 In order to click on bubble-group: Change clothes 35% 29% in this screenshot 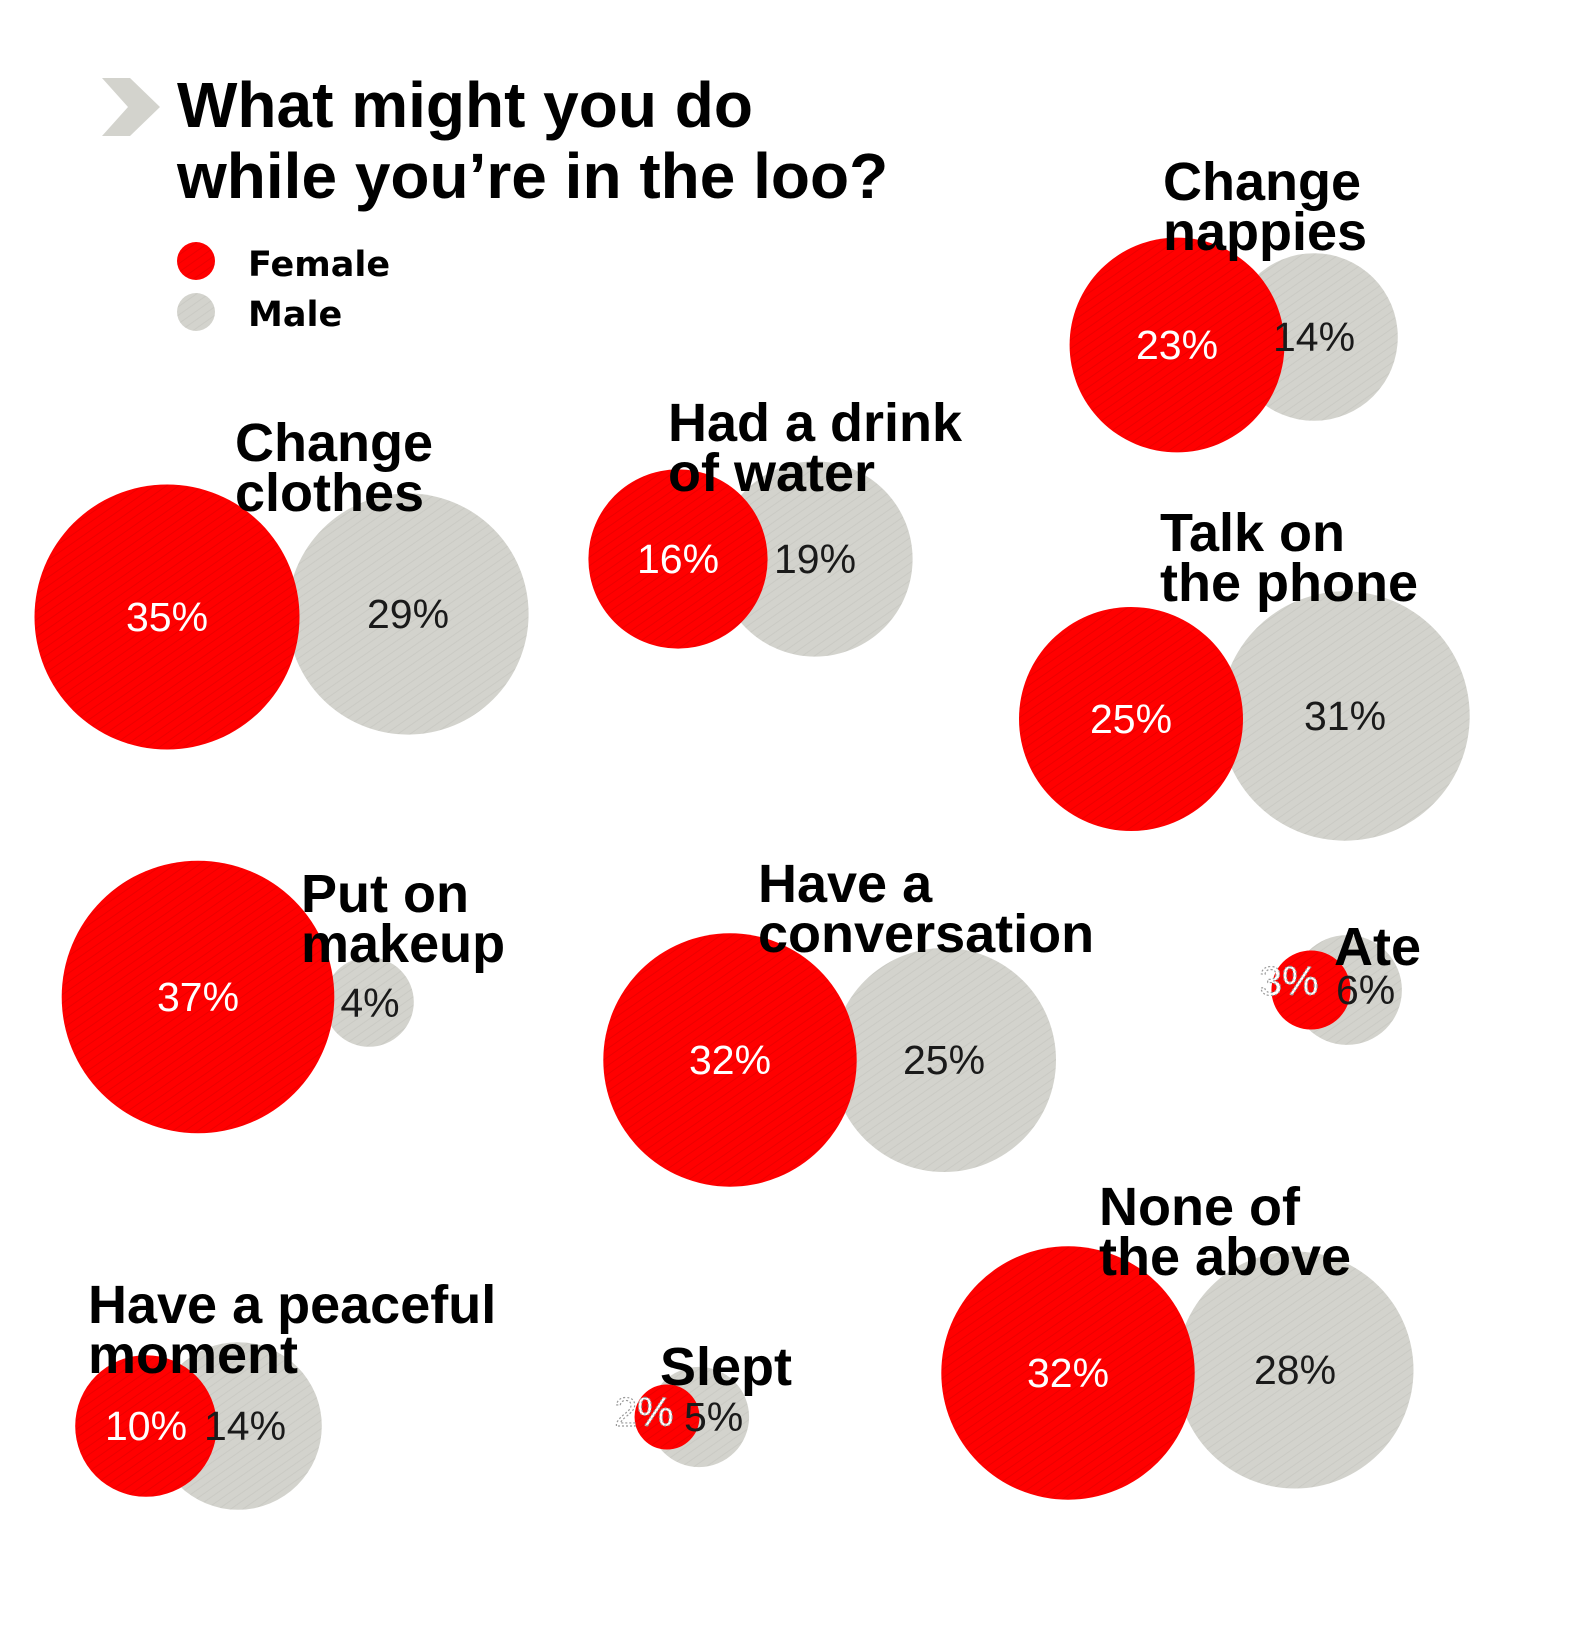, I will do `click(281, 581)`.